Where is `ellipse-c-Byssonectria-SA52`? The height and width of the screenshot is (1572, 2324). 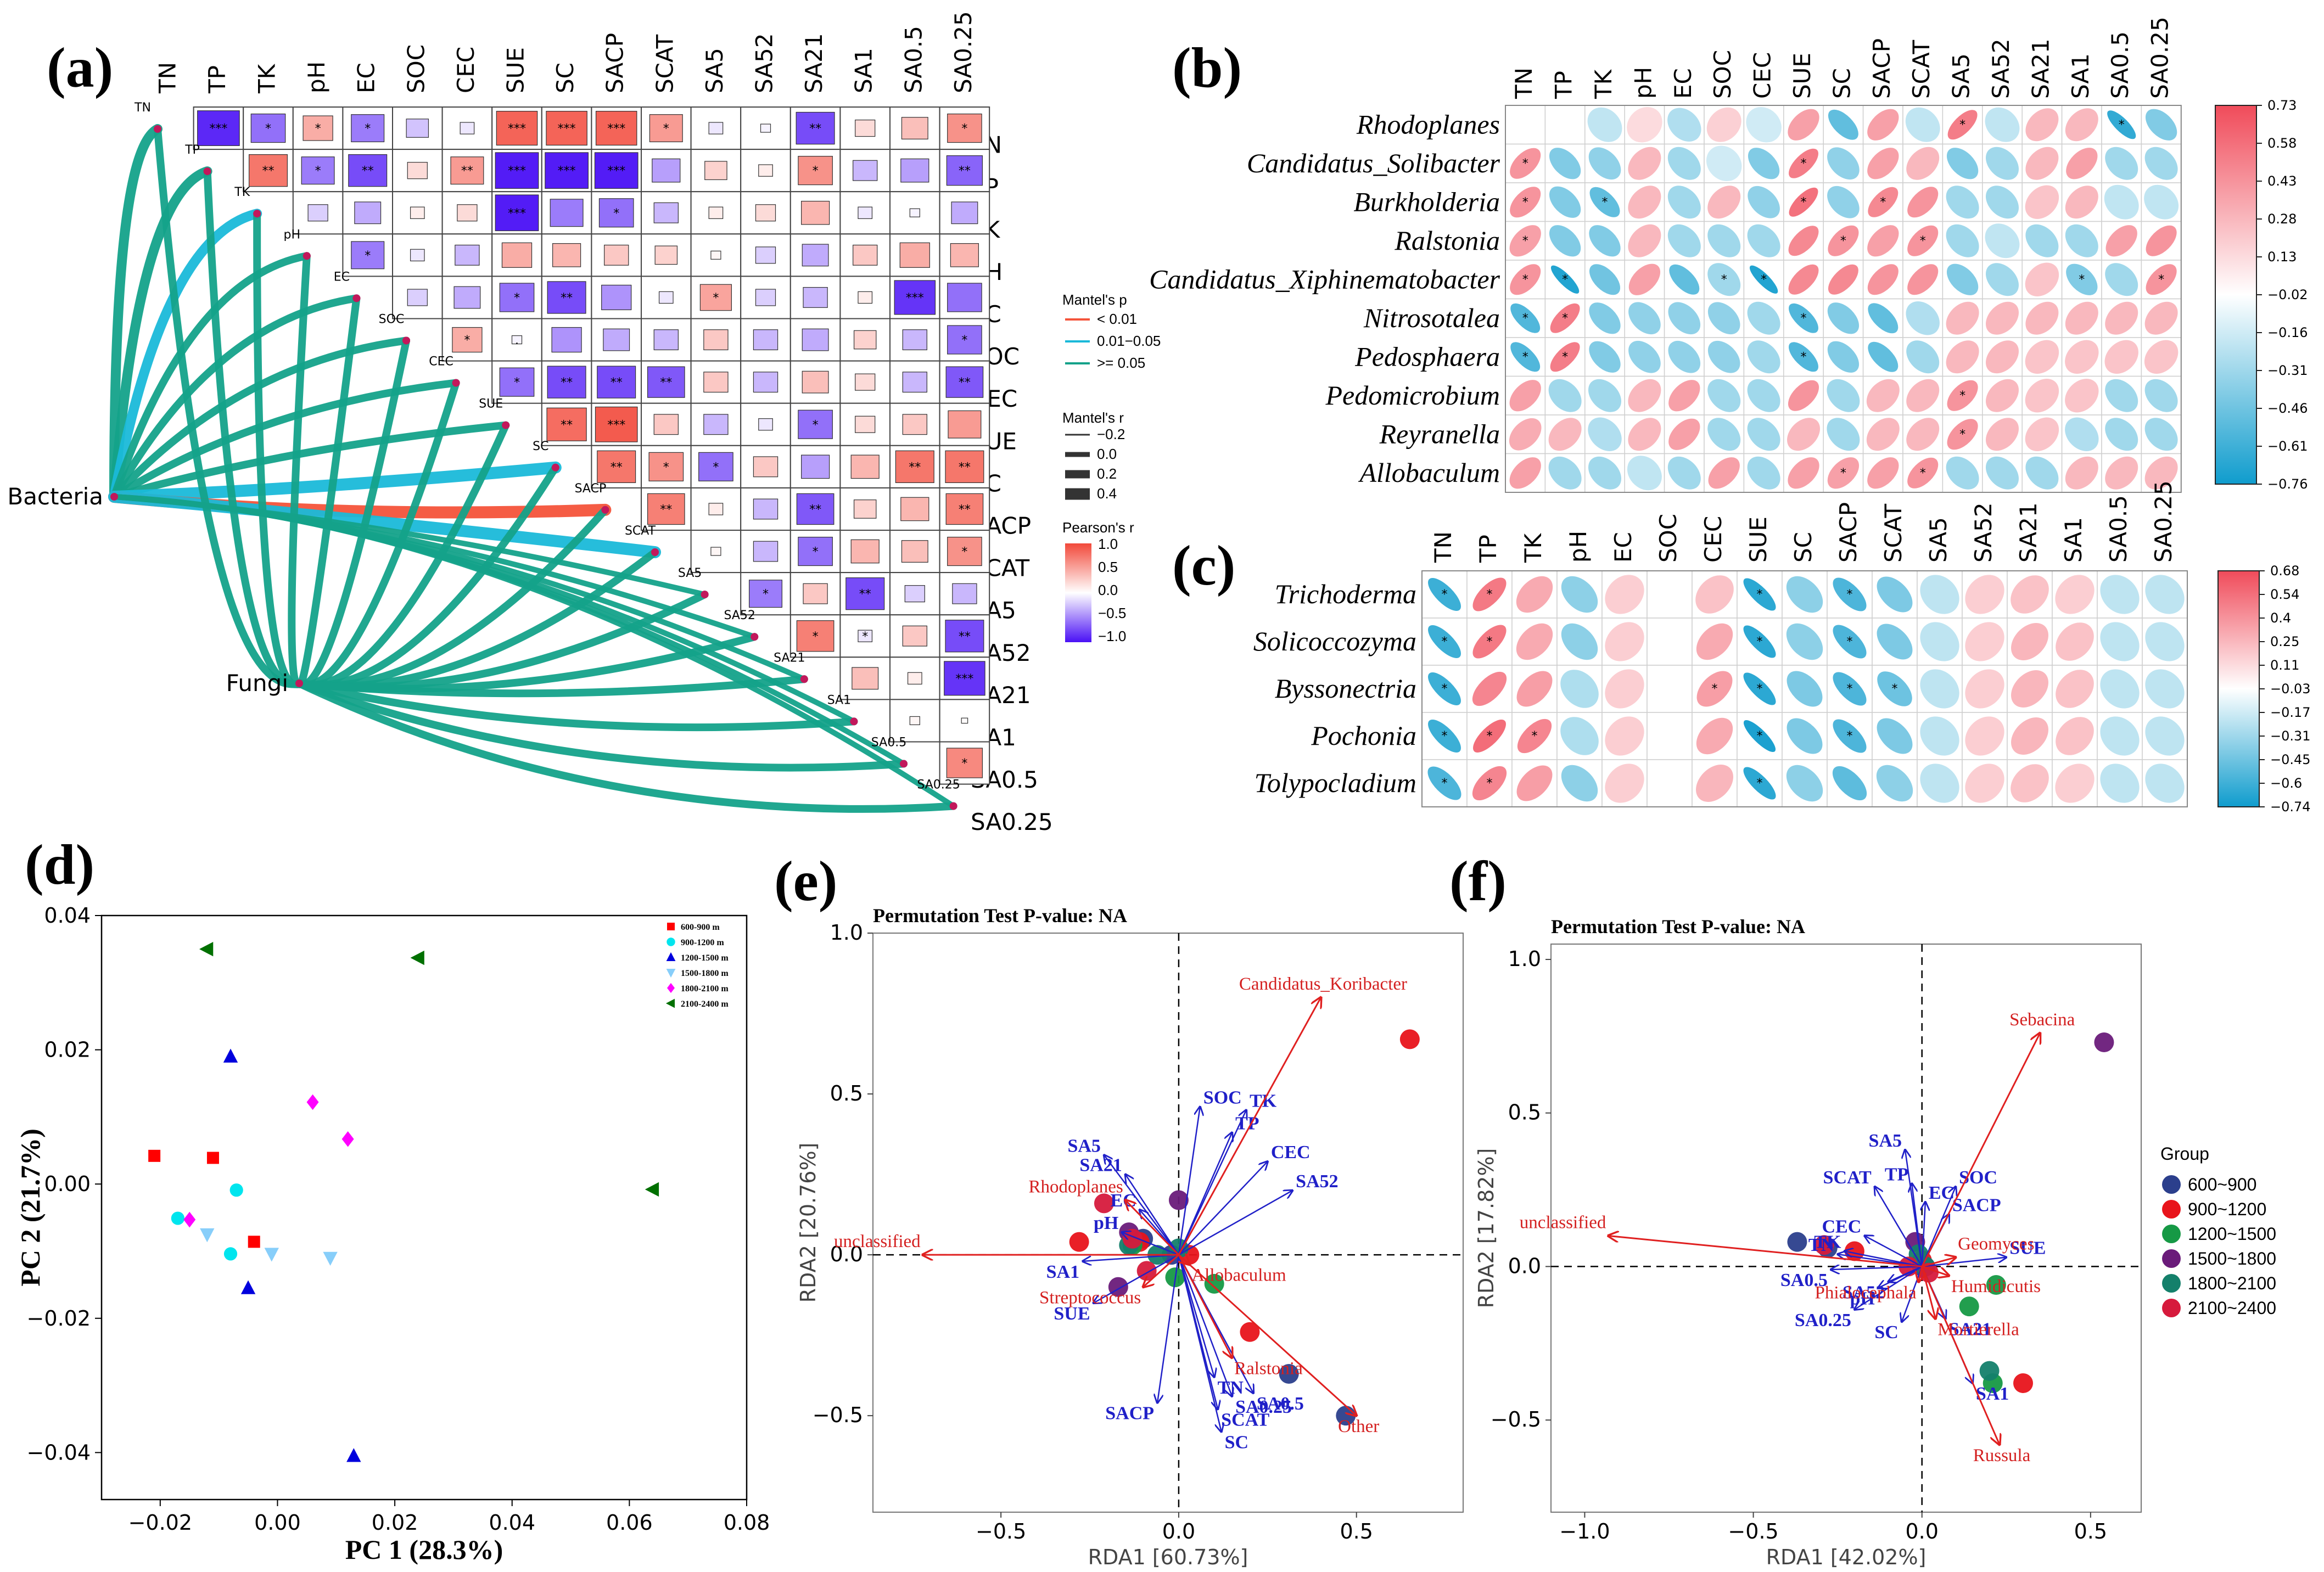 ellipse-c-Byssonectria-SA52 is located at coordinates (1985, 689).